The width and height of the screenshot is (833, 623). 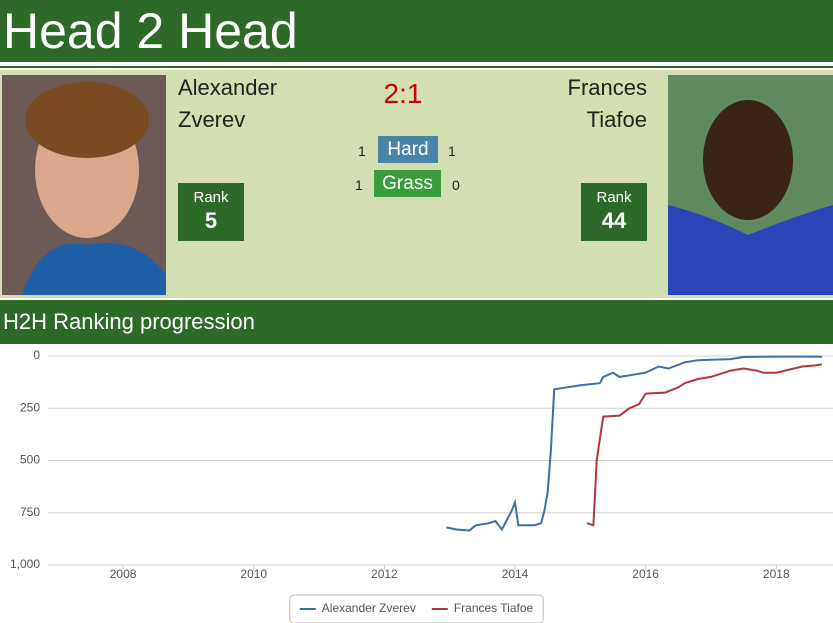 I want to click on x-tick-label: 2016, so click(x=645, y=574).